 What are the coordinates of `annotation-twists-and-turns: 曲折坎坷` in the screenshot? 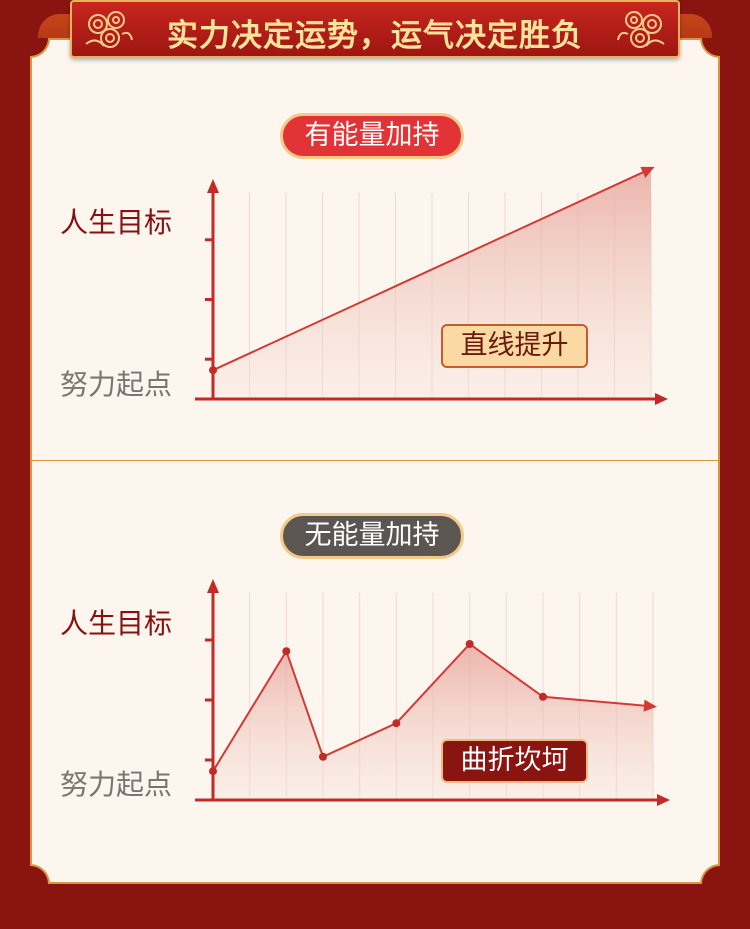 It's located at (514, 761).